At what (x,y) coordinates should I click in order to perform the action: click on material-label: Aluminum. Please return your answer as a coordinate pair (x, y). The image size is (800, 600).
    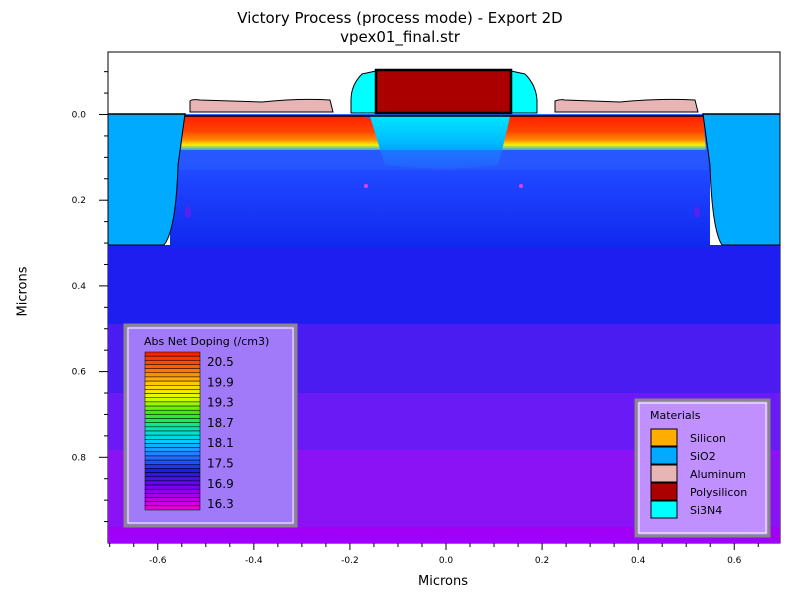
    Looking at the image, I should click on (718, 474).